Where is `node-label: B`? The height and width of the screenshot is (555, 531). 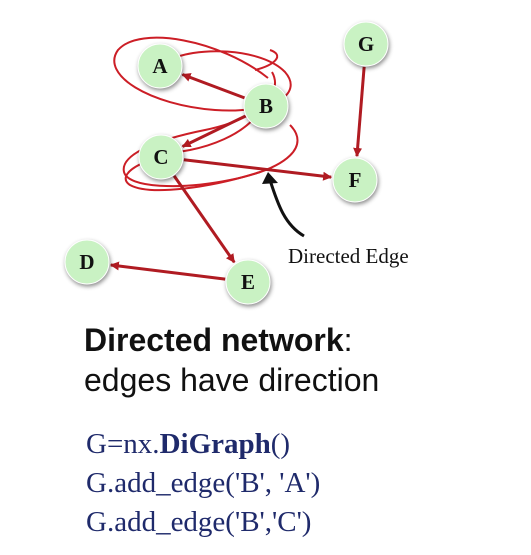 node-label: B is located at coordinates (266, 106).